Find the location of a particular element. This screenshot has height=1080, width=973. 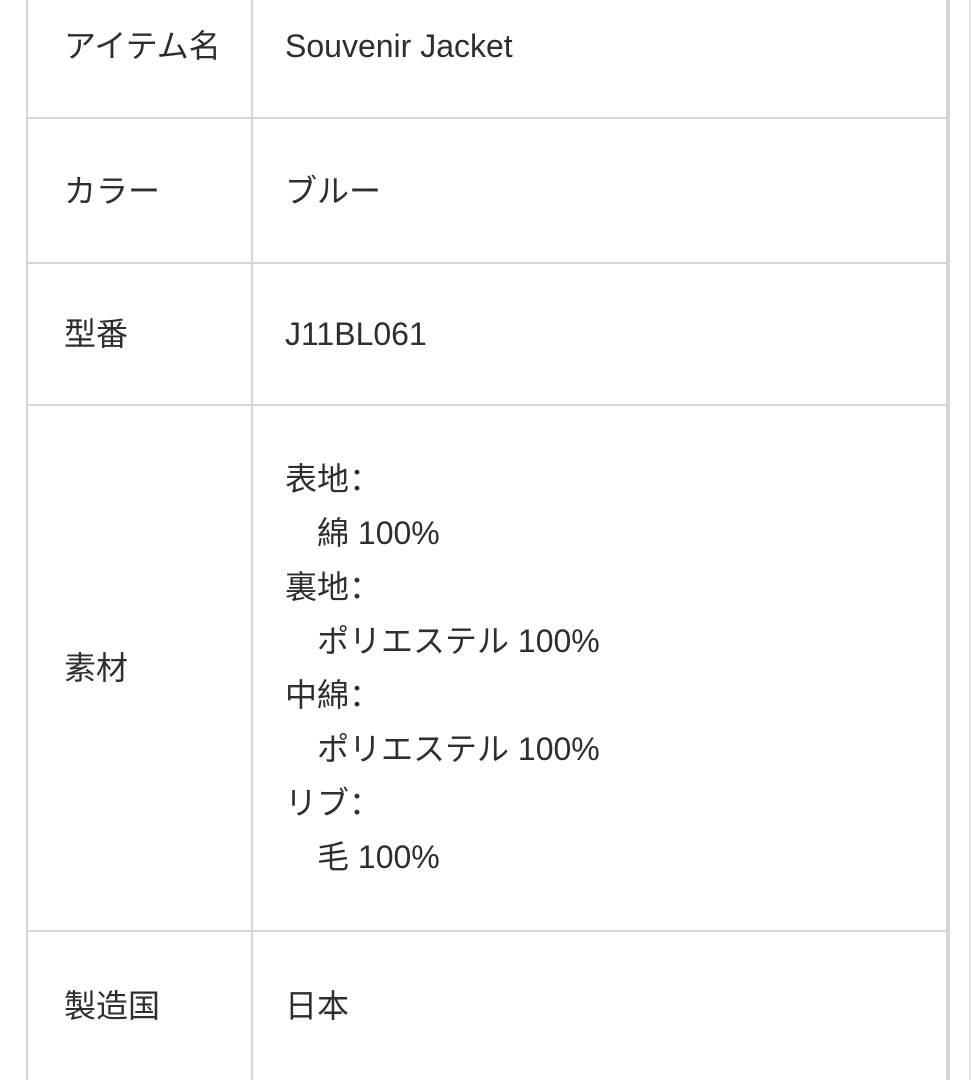

material-line-rib: リブ： is located at coordinates (333, 803).